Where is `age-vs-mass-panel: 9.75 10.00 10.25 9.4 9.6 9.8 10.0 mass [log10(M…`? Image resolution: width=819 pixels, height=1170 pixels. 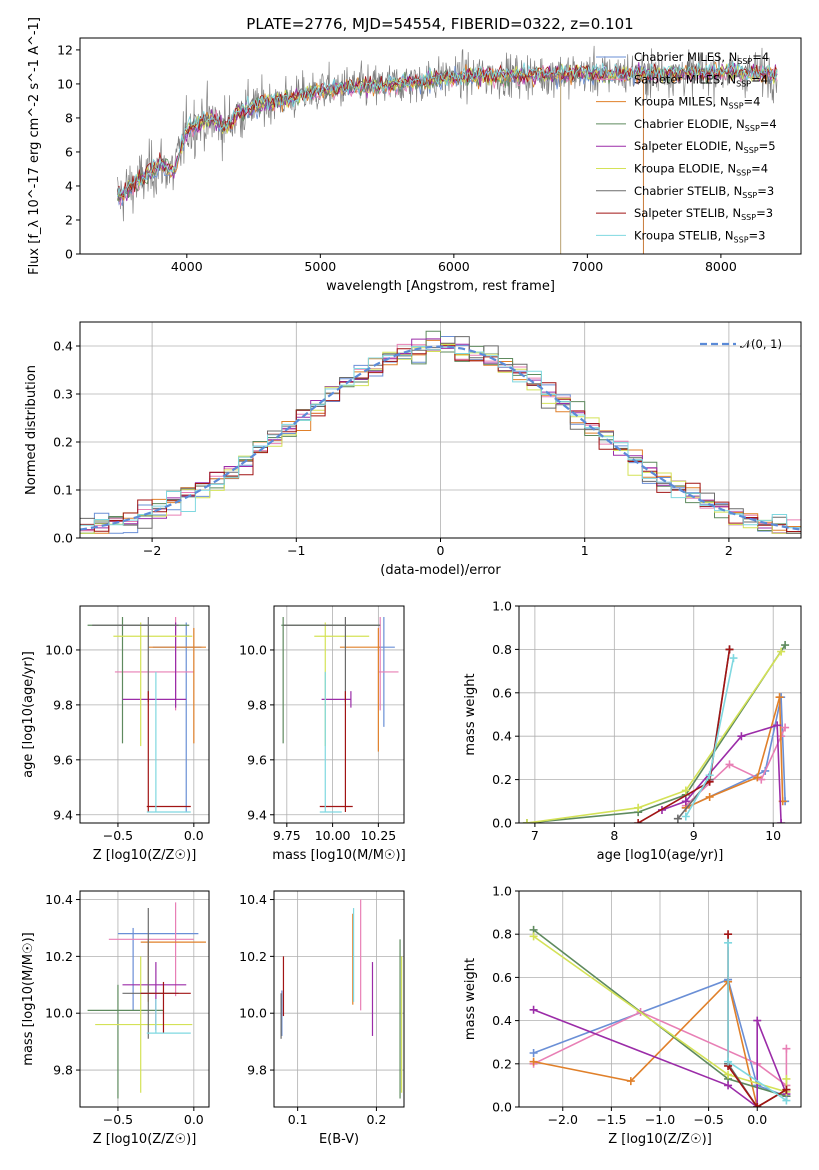
age-vs-mass-panel: 9.75 10.00 10.25 9.4 9.6 9.8 10.0 mass [log10(M… is located at coordinates (322, 734).